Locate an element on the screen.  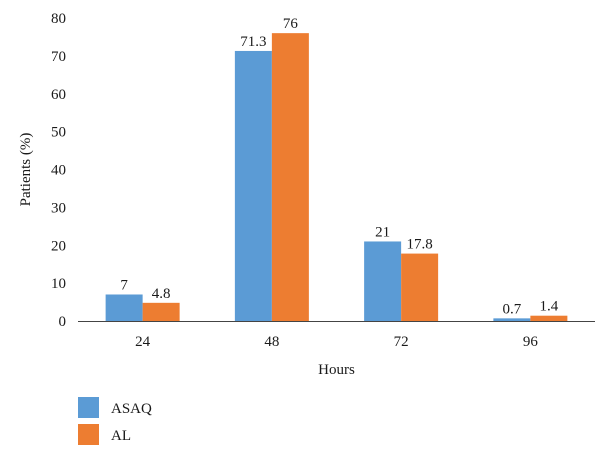
x-tick-label: 96 is located at coordinates (531, 342).